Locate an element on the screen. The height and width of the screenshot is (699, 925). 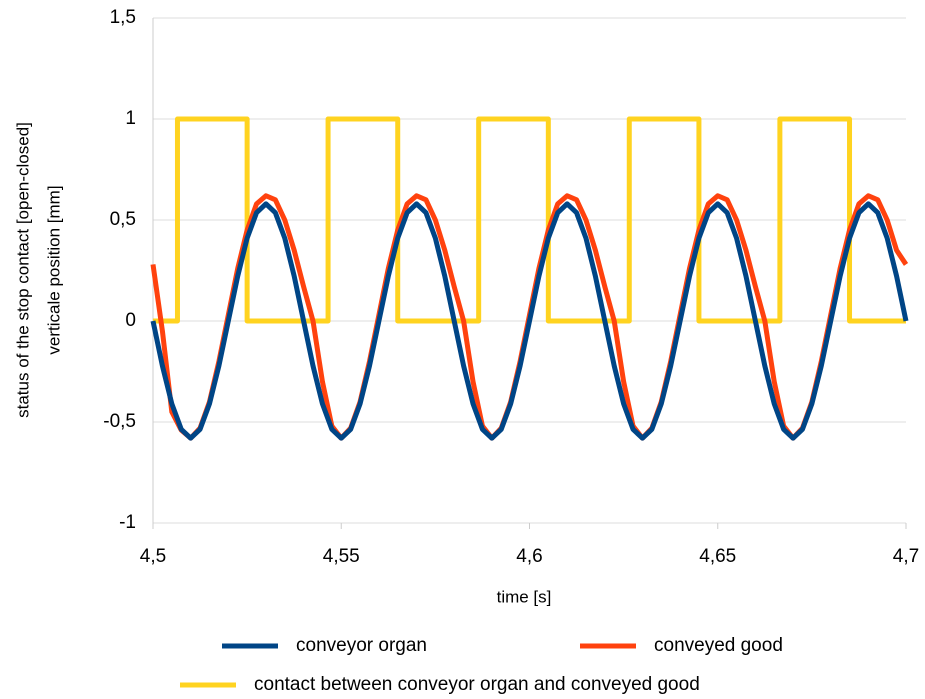
x-tick-label: 4,6 is located at coordinates (529, 556).